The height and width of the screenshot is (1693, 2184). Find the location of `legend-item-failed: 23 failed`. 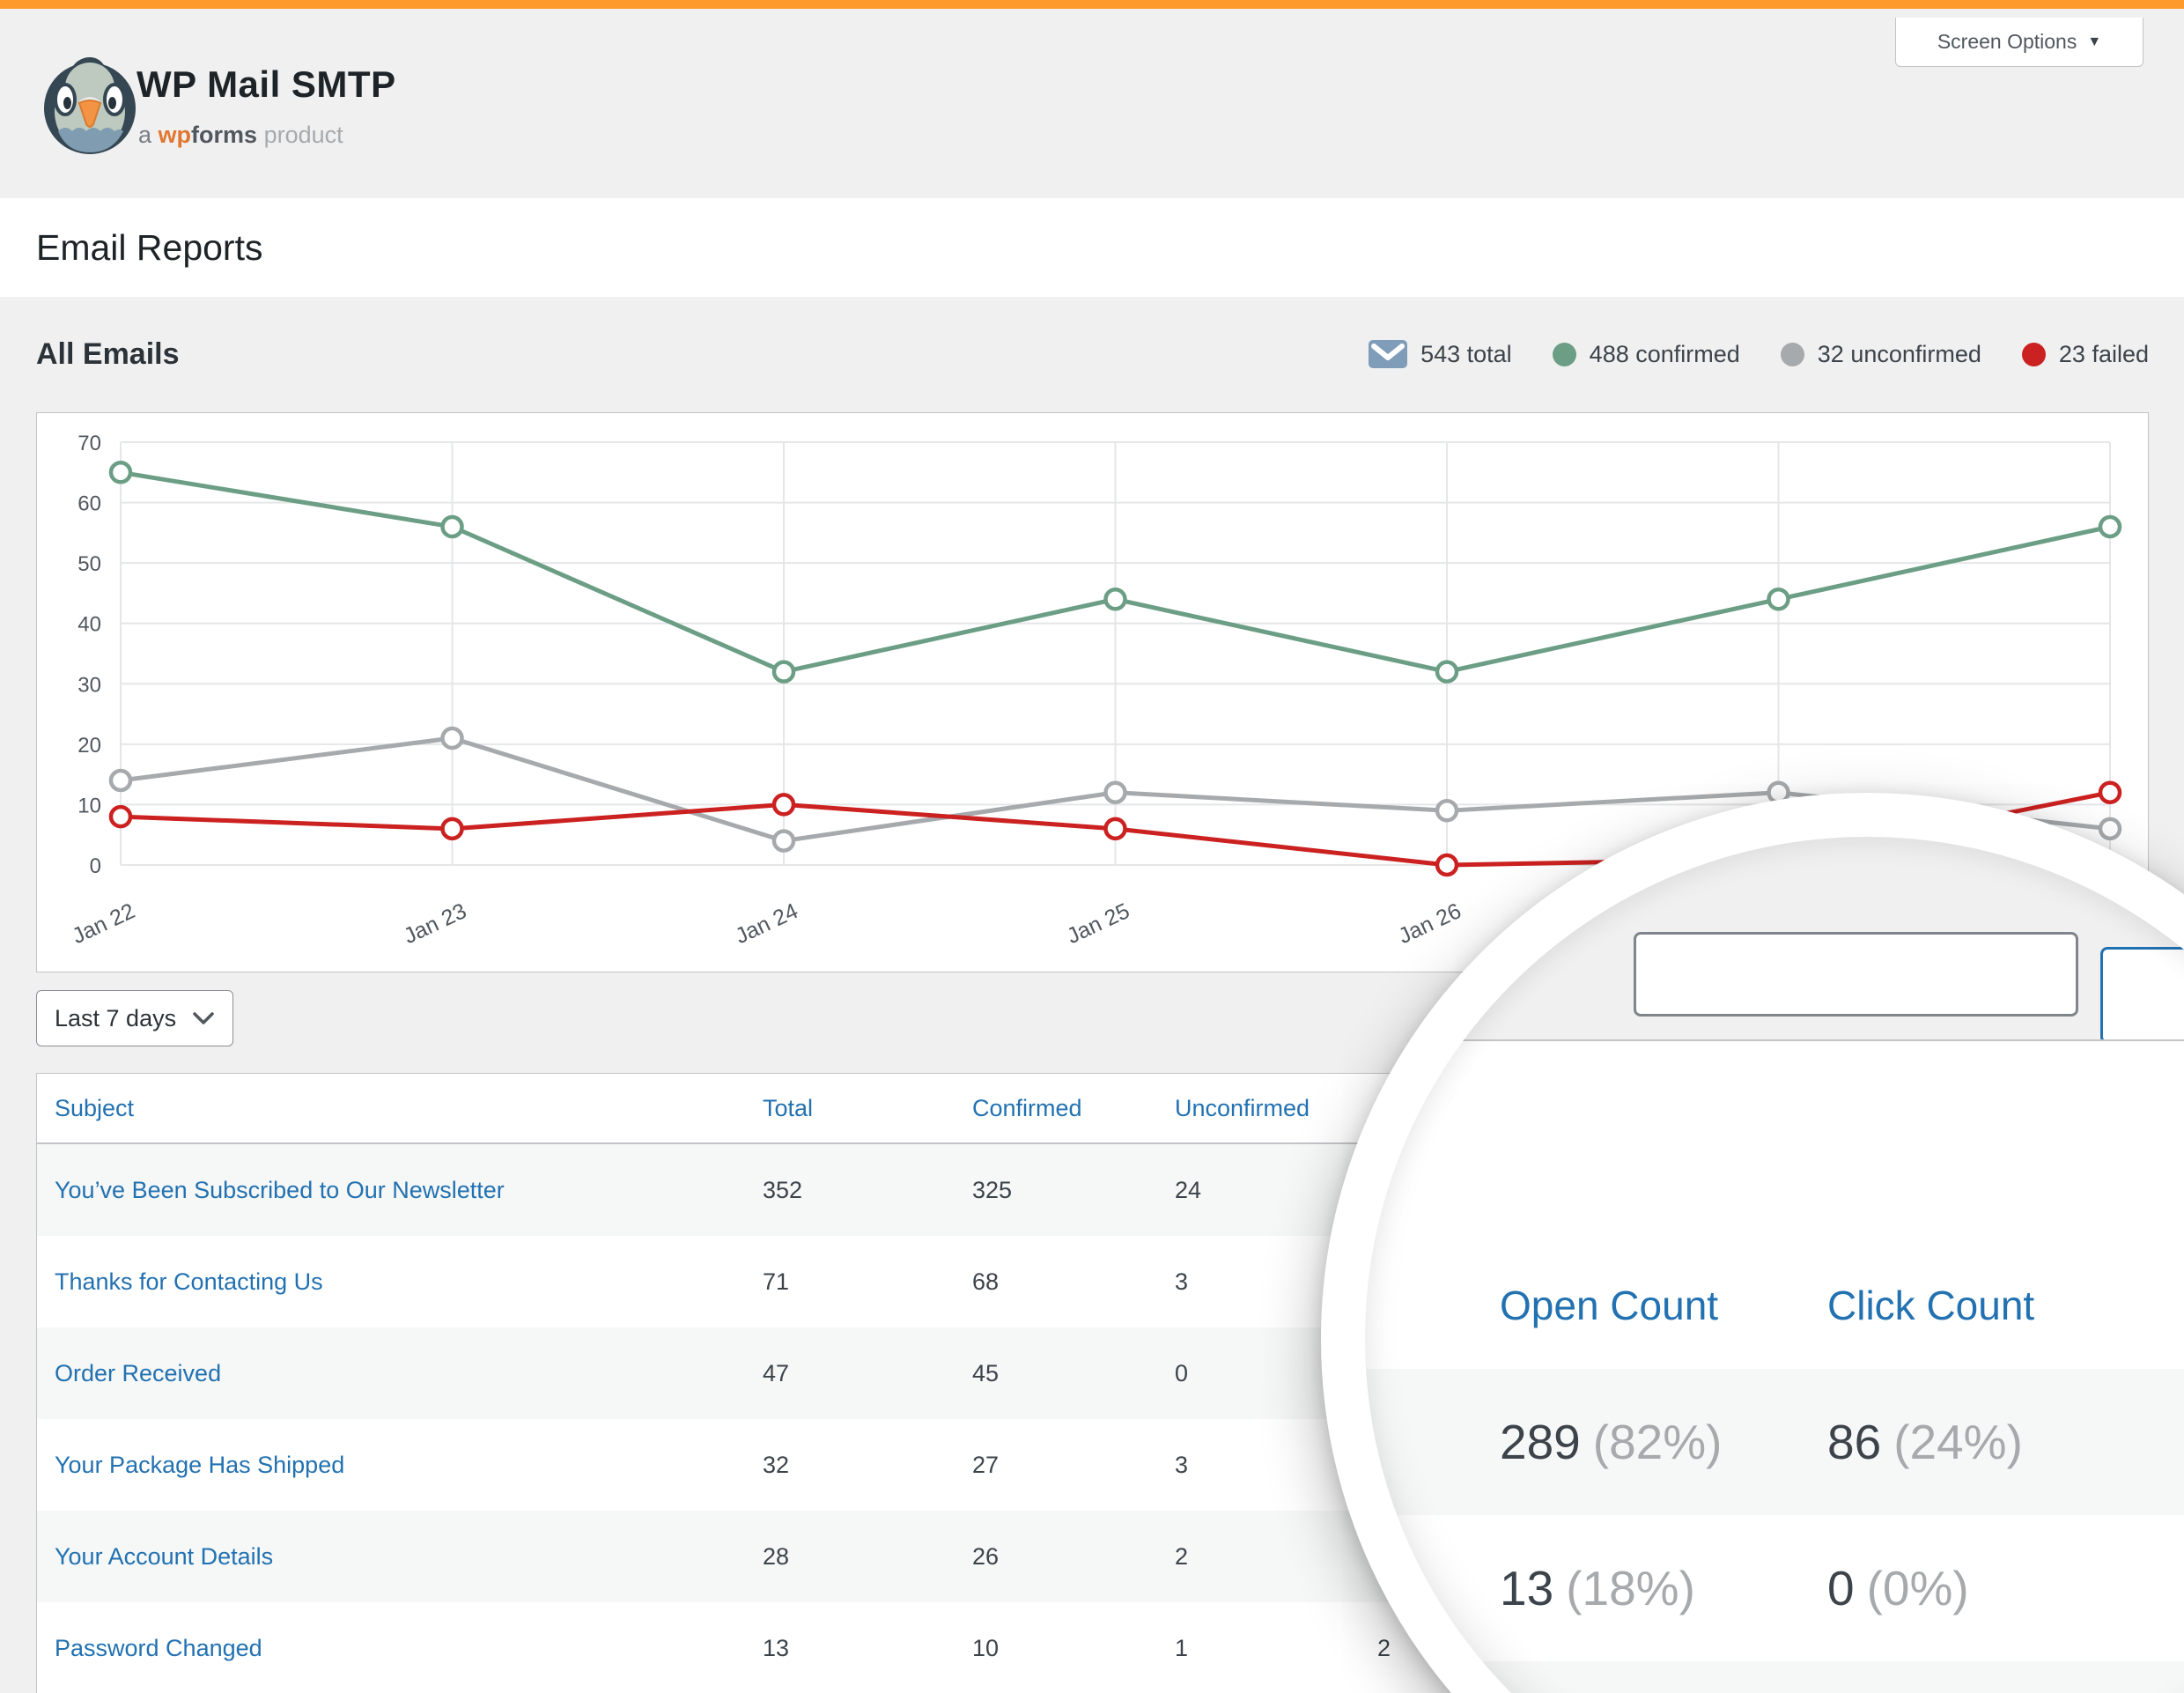

legend-item-failed: 23 failed is located at coordinates (2085, 354).